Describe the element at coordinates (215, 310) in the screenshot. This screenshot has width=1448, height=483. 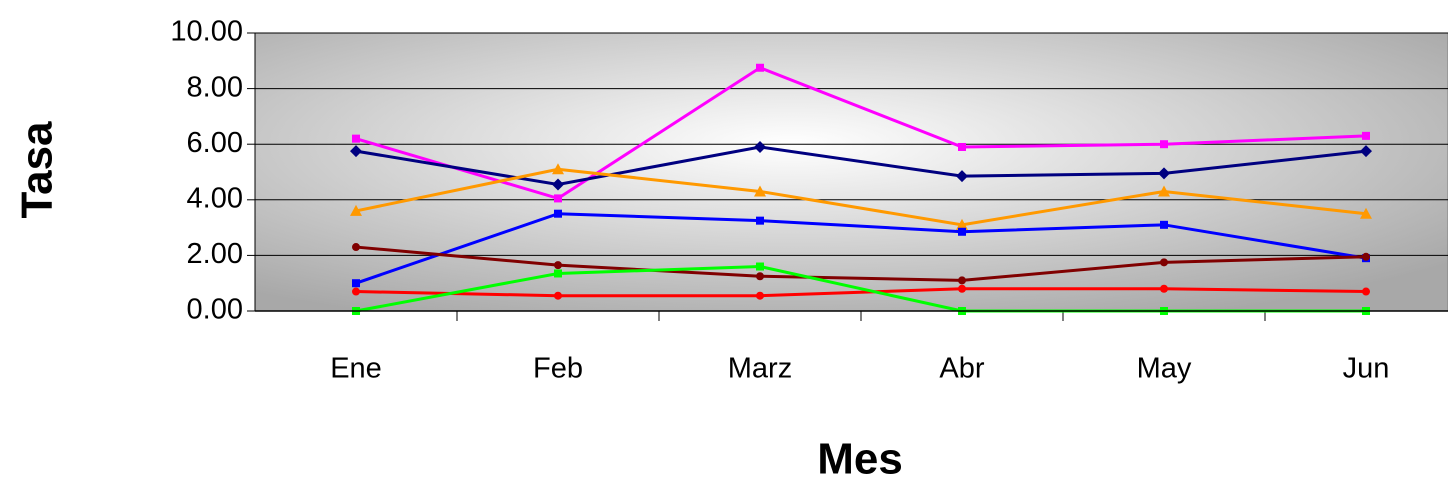
I see `y-tick-label: 0.00` at that location.